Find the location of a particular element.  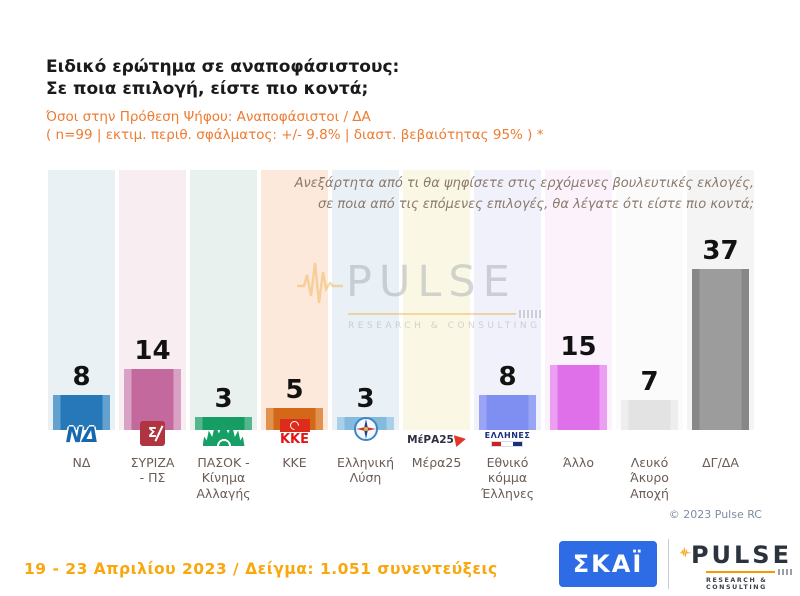

pulse-logo: PULSE RESEARCH & CONSULTING is located at coordinates (736, 564).